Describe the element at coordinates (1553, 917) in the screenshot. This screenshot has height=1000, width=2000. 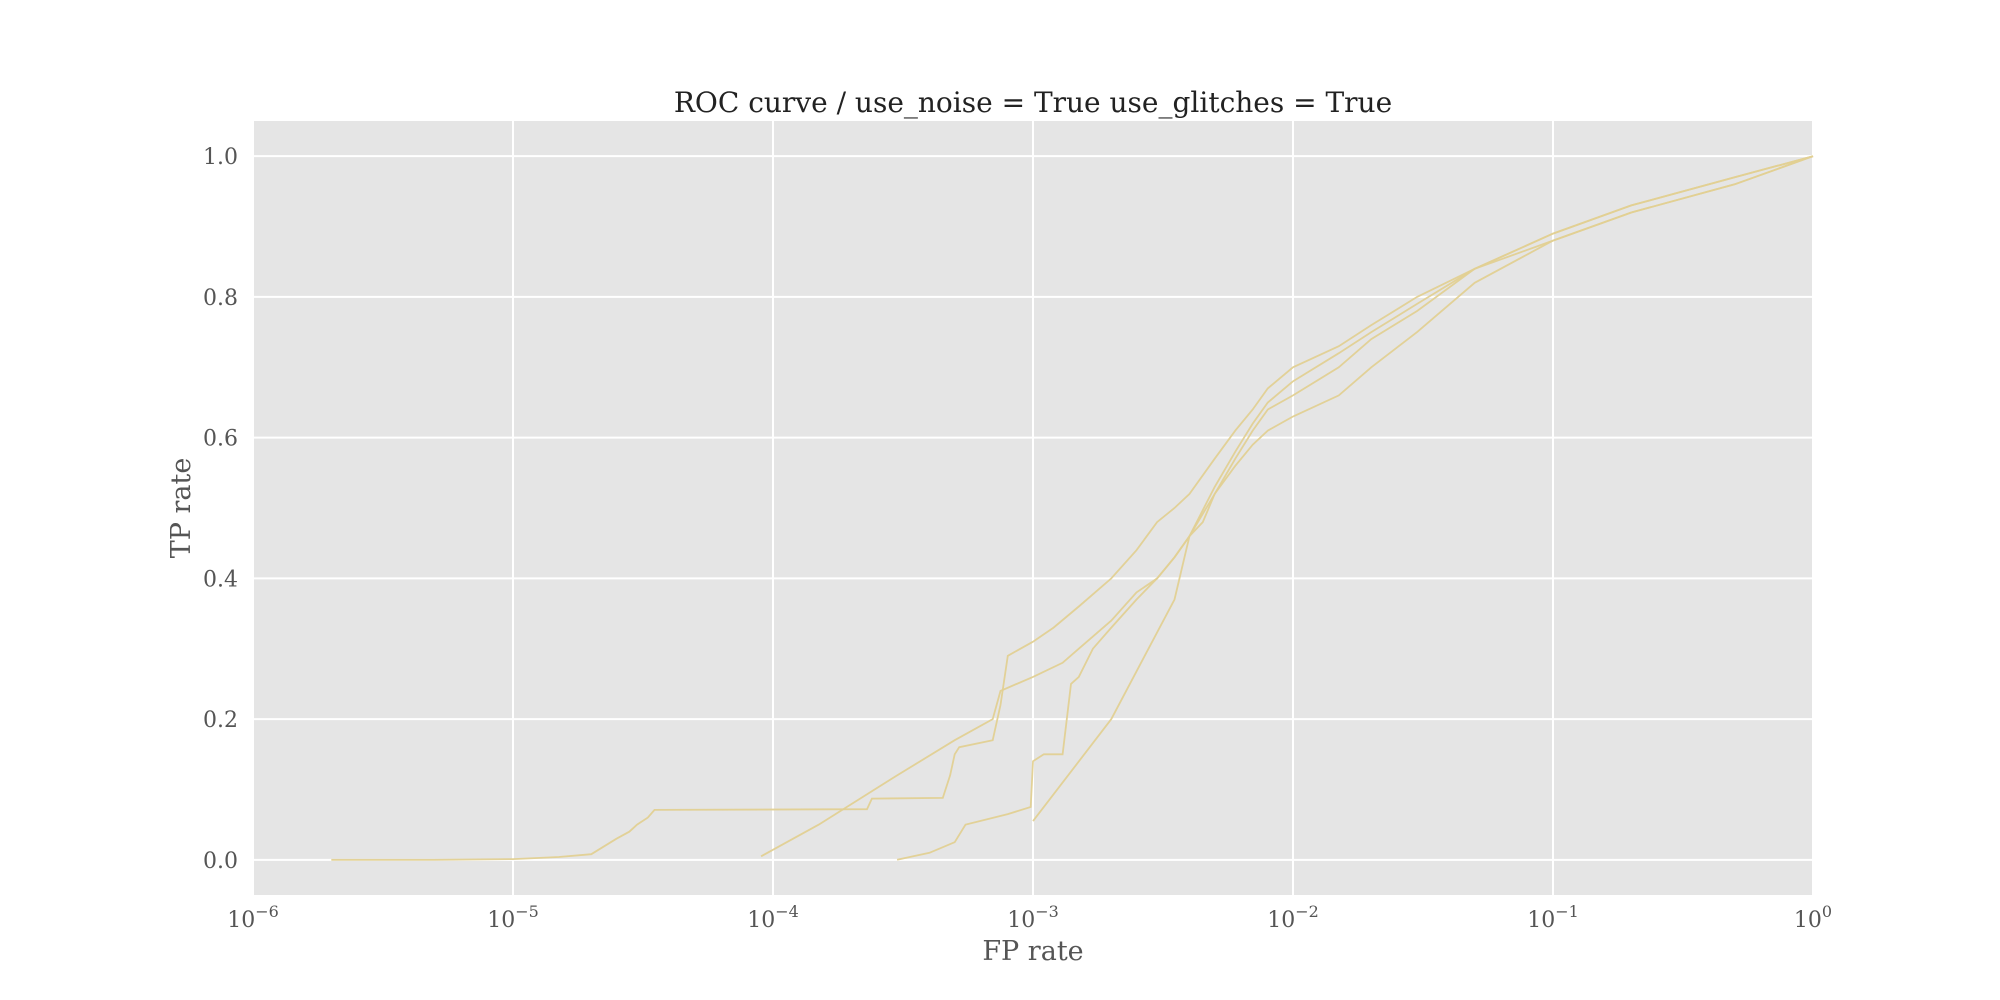
I see `x-tick-label: 10⁻¹` at that location.